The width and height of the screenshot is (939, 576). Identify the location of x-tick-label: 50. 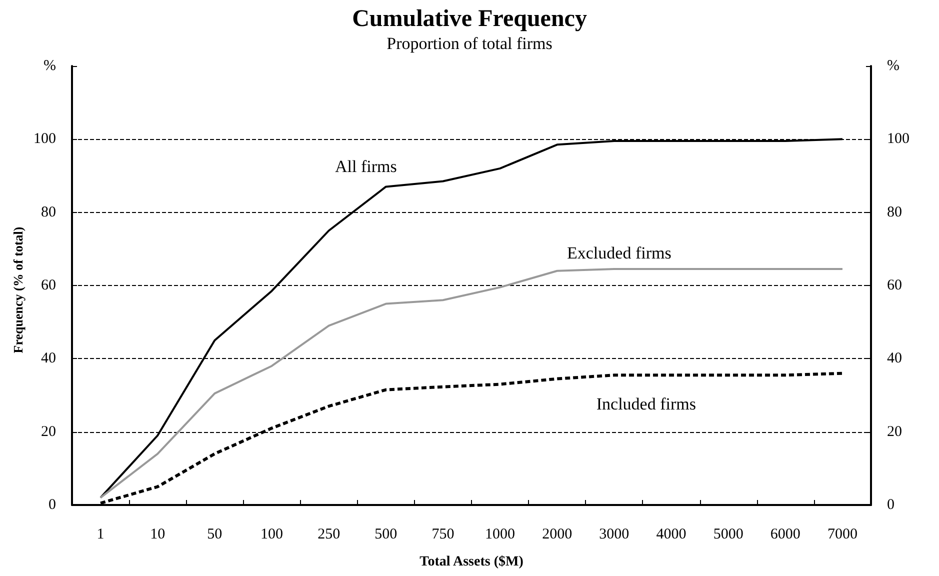
(214, 534).